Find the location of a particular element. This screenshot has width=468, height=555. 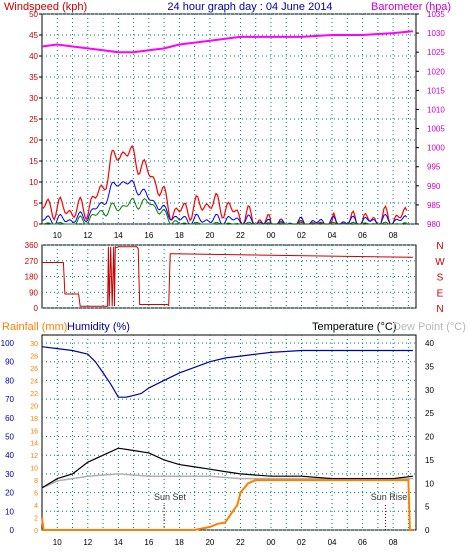

barometer-title: Barometer (hpa) is located at coordinates (411, 7).